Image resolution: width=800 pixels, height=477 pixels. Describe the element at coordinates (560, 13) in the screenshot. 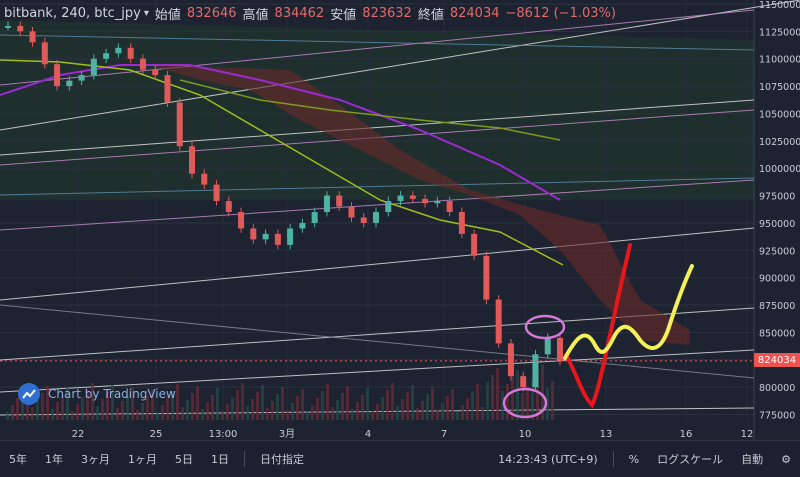

I see `change-value: −8612 (−1.03%)` at that location.